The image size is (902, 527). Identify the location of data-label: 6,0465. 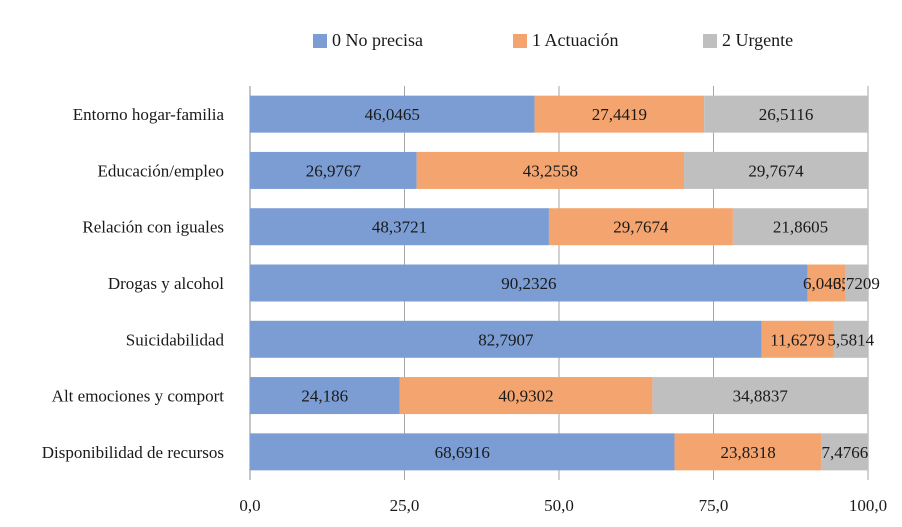
(826, 283).